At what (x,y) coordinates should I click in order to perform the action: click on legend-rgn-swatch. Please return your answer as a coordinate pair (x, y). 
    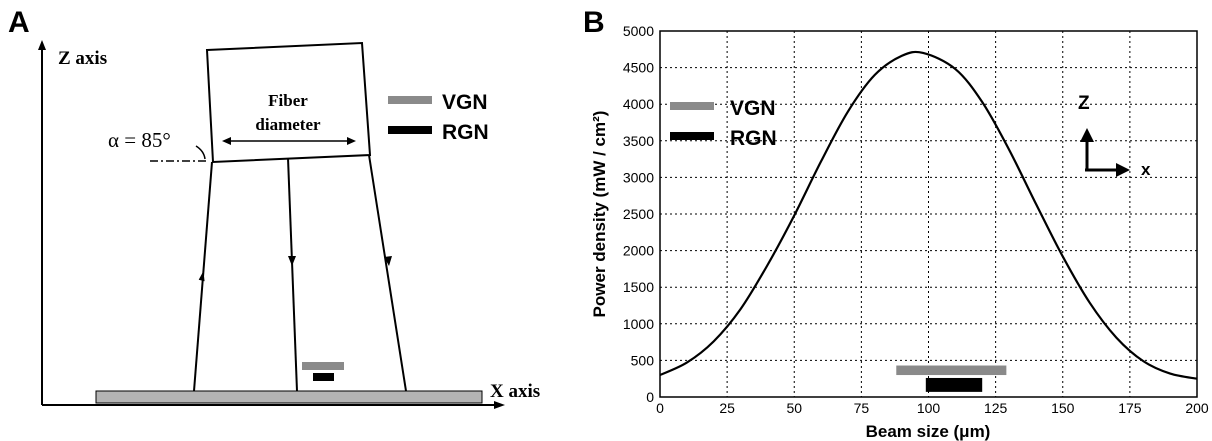
    Looking at the image, I should click on (410, 130).